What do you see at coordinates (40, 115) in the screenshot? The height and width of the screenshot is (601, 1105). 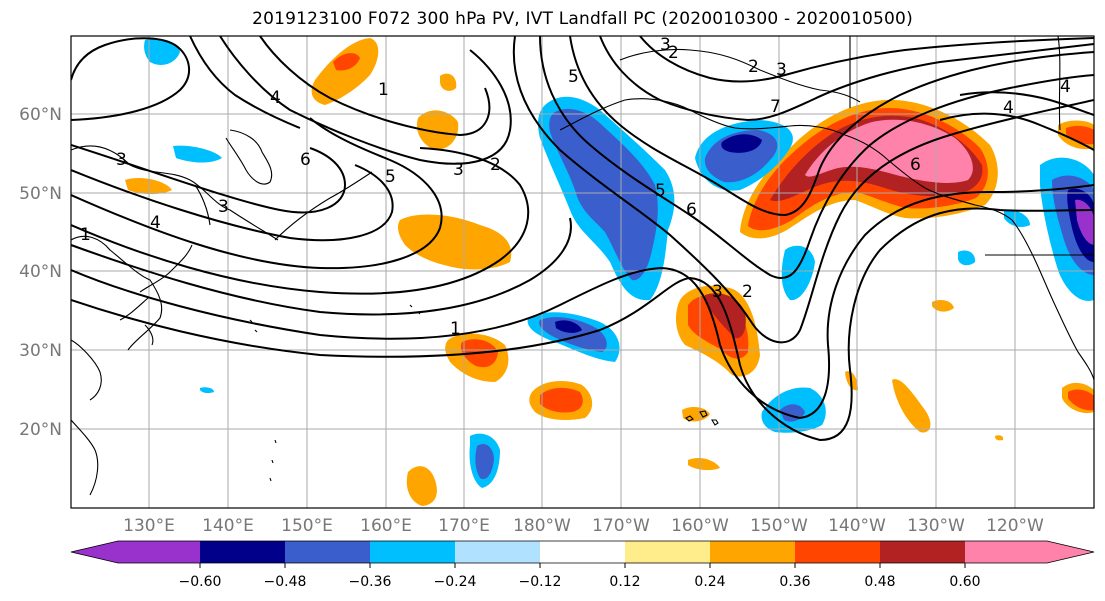 I see `lat-label: 60°N` at bounding box center [40, 115].